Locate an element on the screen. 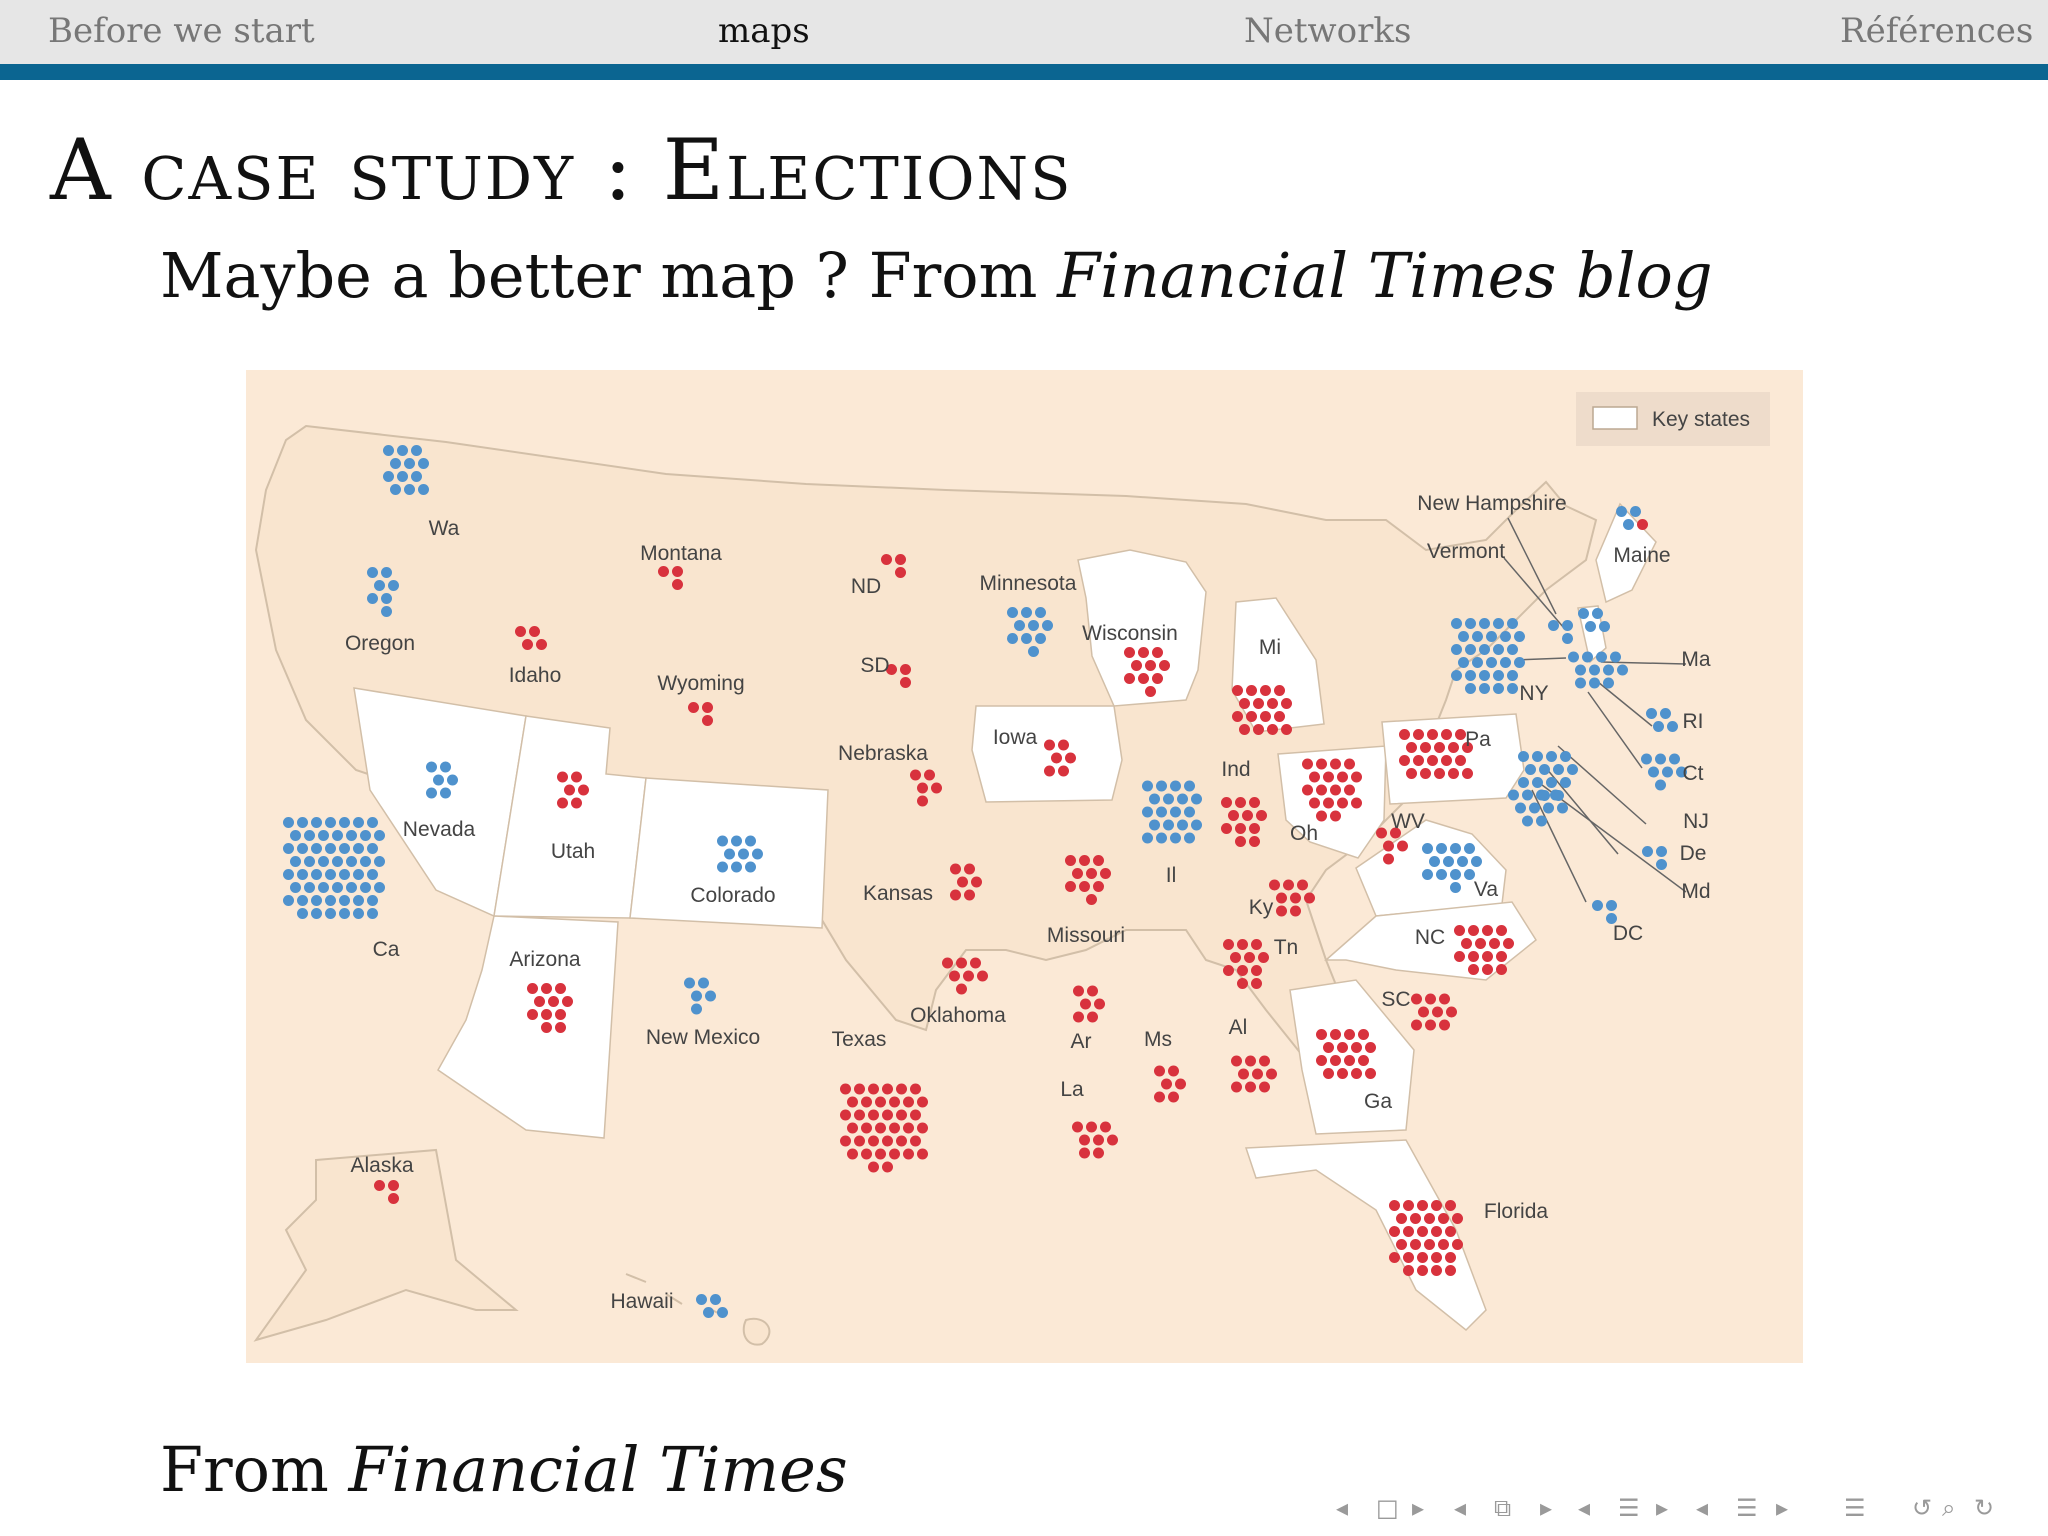 The image size is (2048, 1536). arizona-dot is located at coordinates (539, 1001).